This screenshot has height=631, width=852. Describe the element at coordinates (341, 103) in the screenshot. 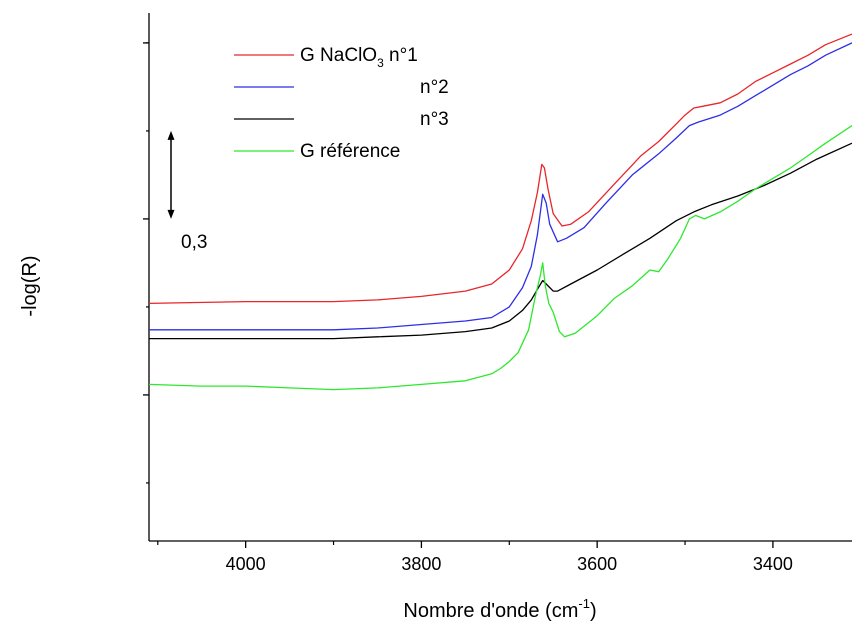

I see `legend: G NaClO3 n°1n°2 n°3 G référence` at that location.